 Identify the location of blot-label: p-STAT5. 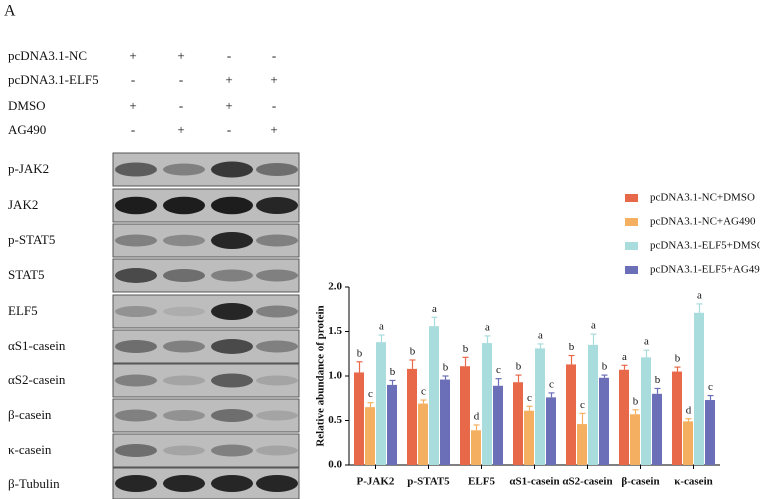
(31, 239).